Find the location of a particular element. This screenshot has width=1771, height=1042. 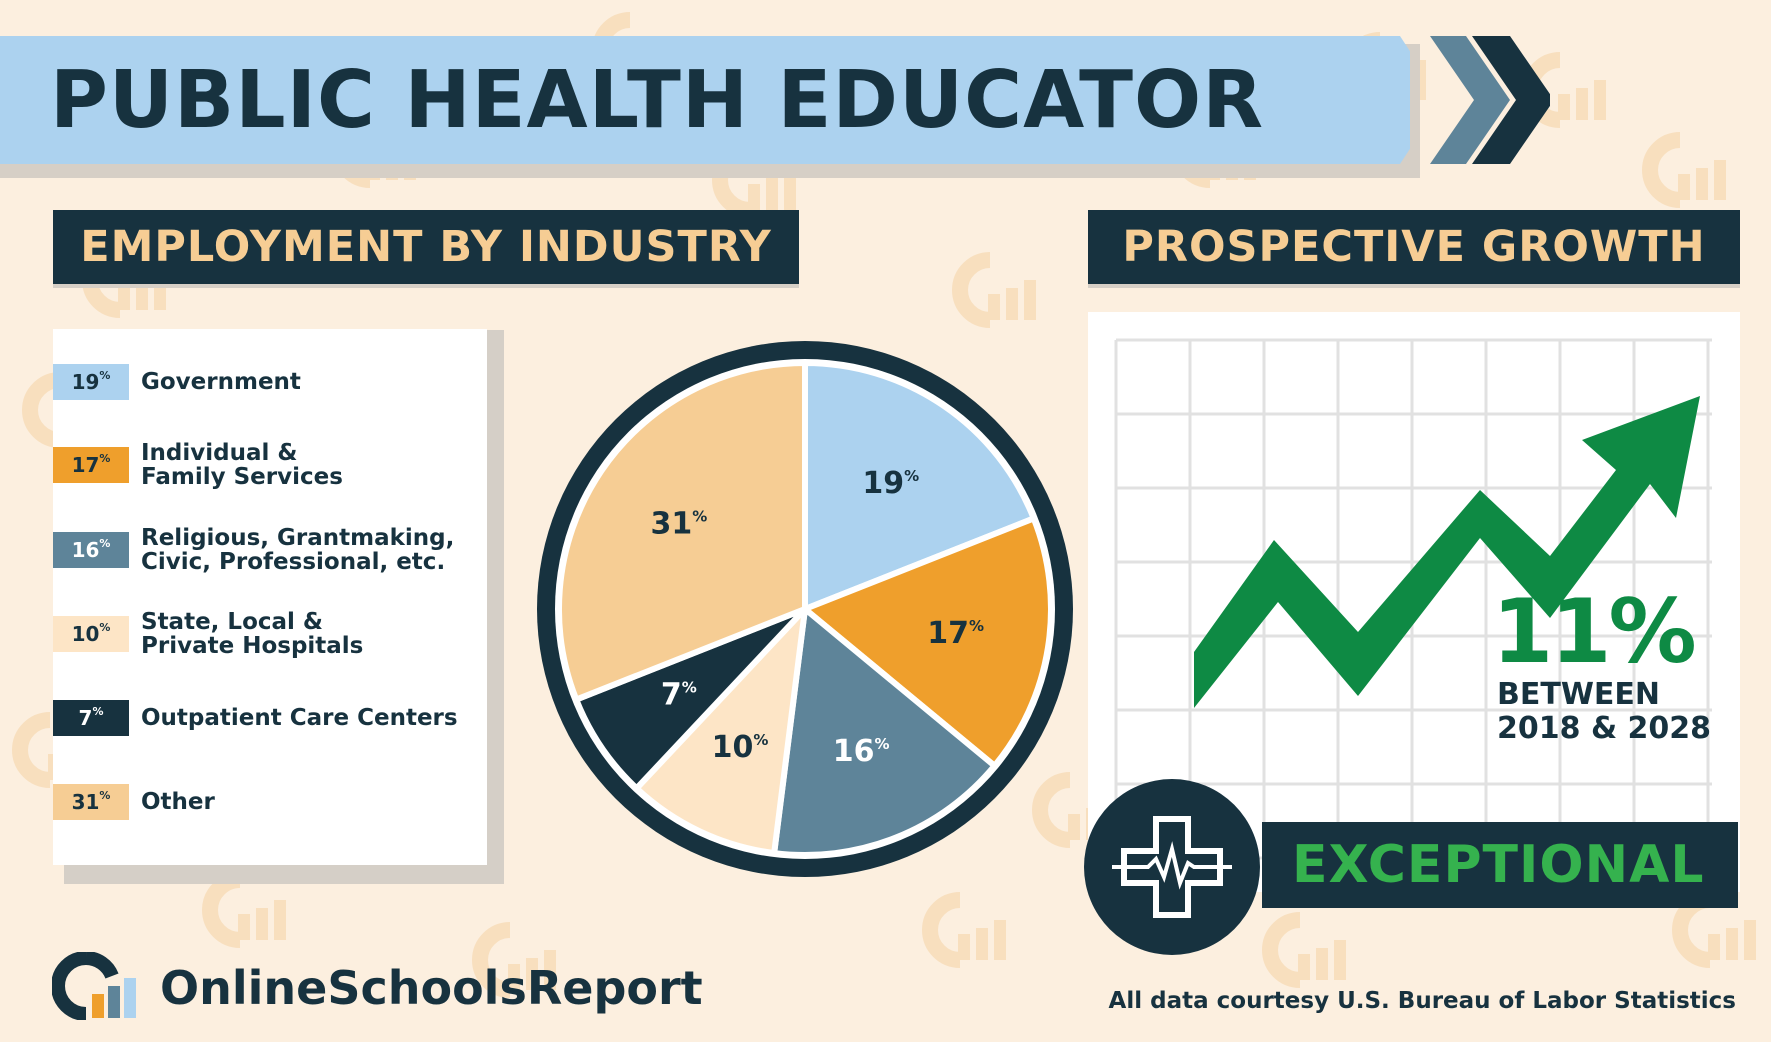

legend-swatch: 16% is located at coordinates (91, 550).